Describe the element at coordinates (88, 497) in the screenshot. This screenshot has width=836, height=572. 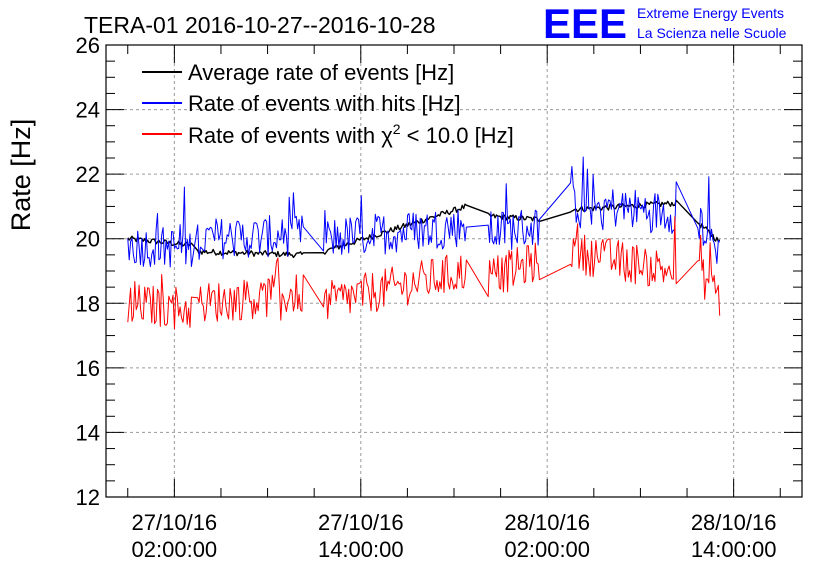
I see `y-tick-label: 12` at that location.